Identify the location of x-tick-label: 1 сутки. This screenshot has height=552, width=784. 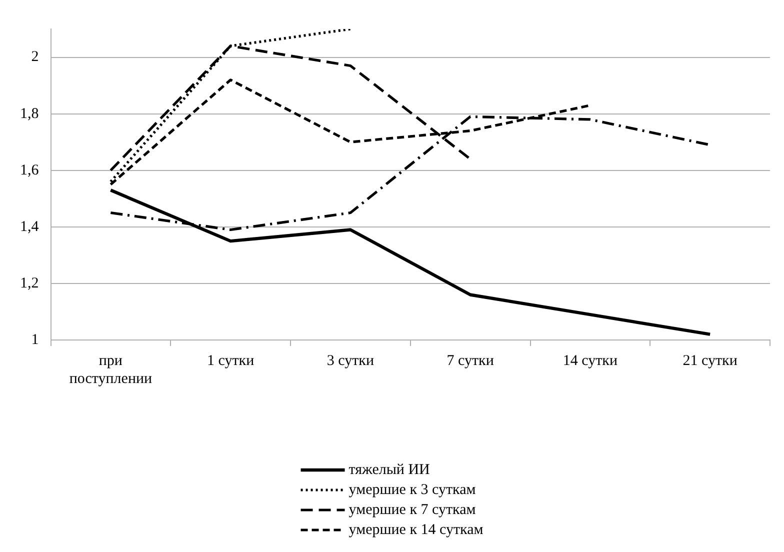
(230, 360).